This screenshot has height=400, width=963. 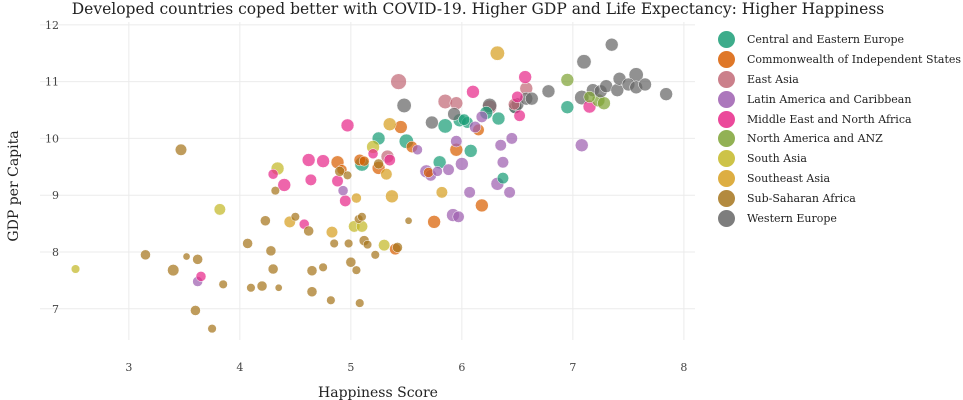 I want to click on legend-item: Latin America and Caribbean, so click(x=839, y=99).